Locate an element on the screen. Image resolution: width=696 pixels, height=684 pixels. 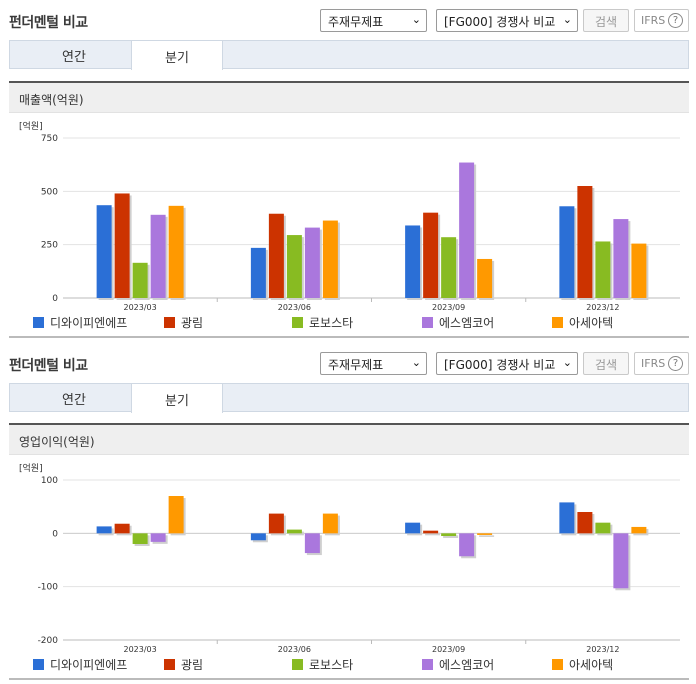
section-title: 펀더멘털 비교 is located at coordinates (48, 23).